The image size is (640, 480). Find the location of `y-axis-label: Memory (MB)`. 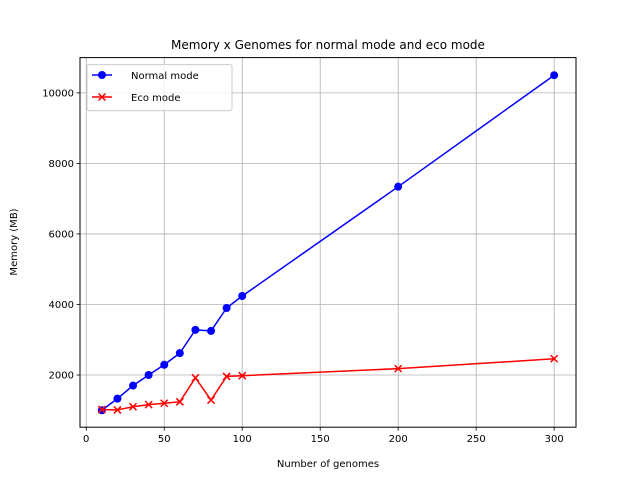

y-axis-label: Memory (MB) is located at coordinates (14, 241).